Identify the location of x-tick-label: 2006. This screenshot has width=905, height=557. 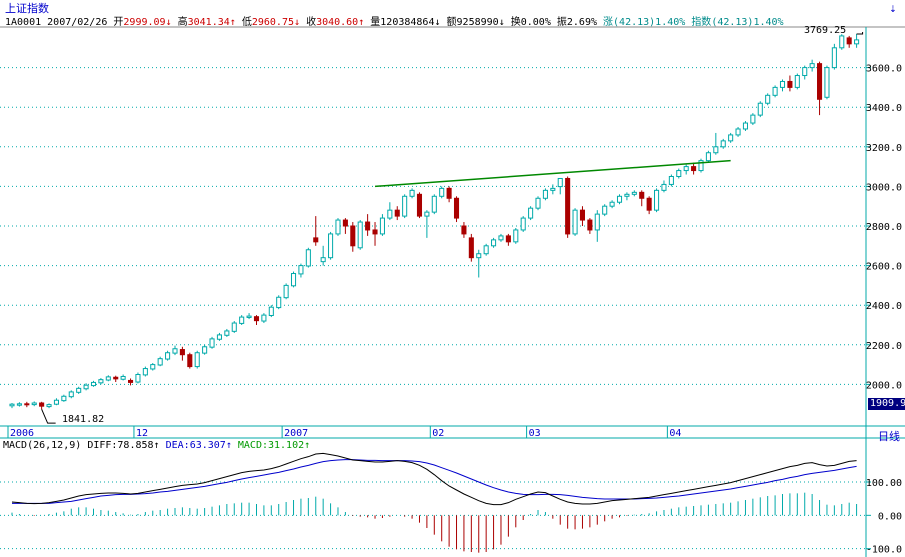
(22, 433).